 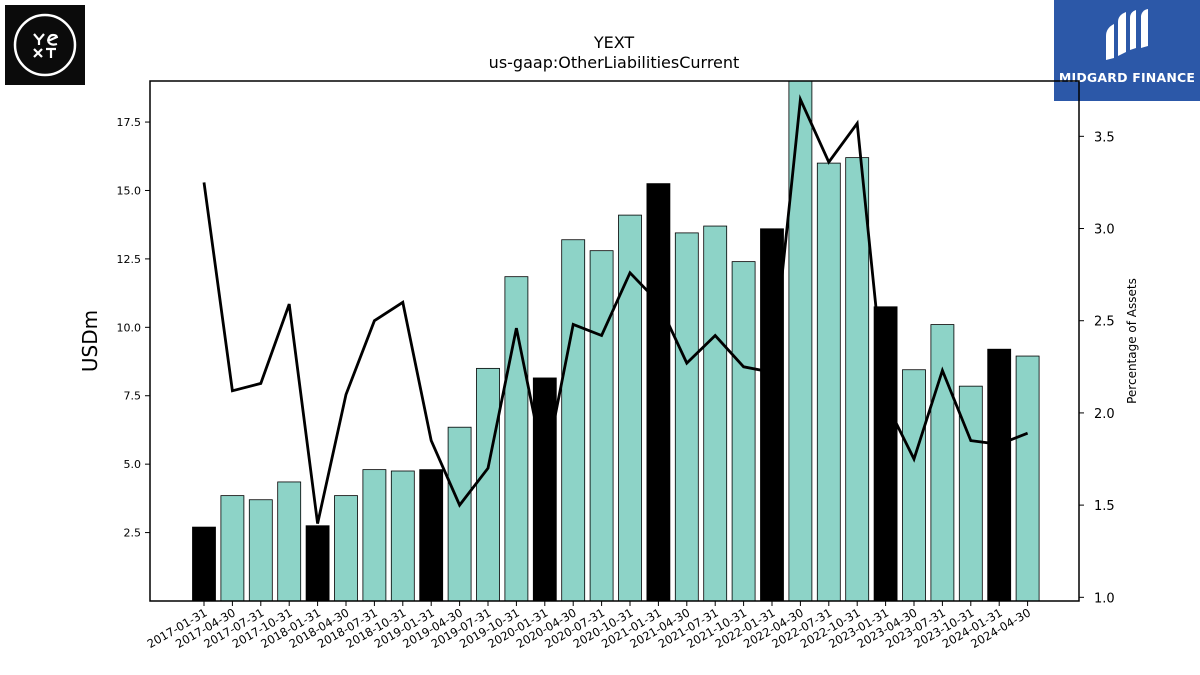 I want to click on right-axis: 1.0 1.5 2.0 2.5 3.0 3.5, so click(x=1097, y=368).